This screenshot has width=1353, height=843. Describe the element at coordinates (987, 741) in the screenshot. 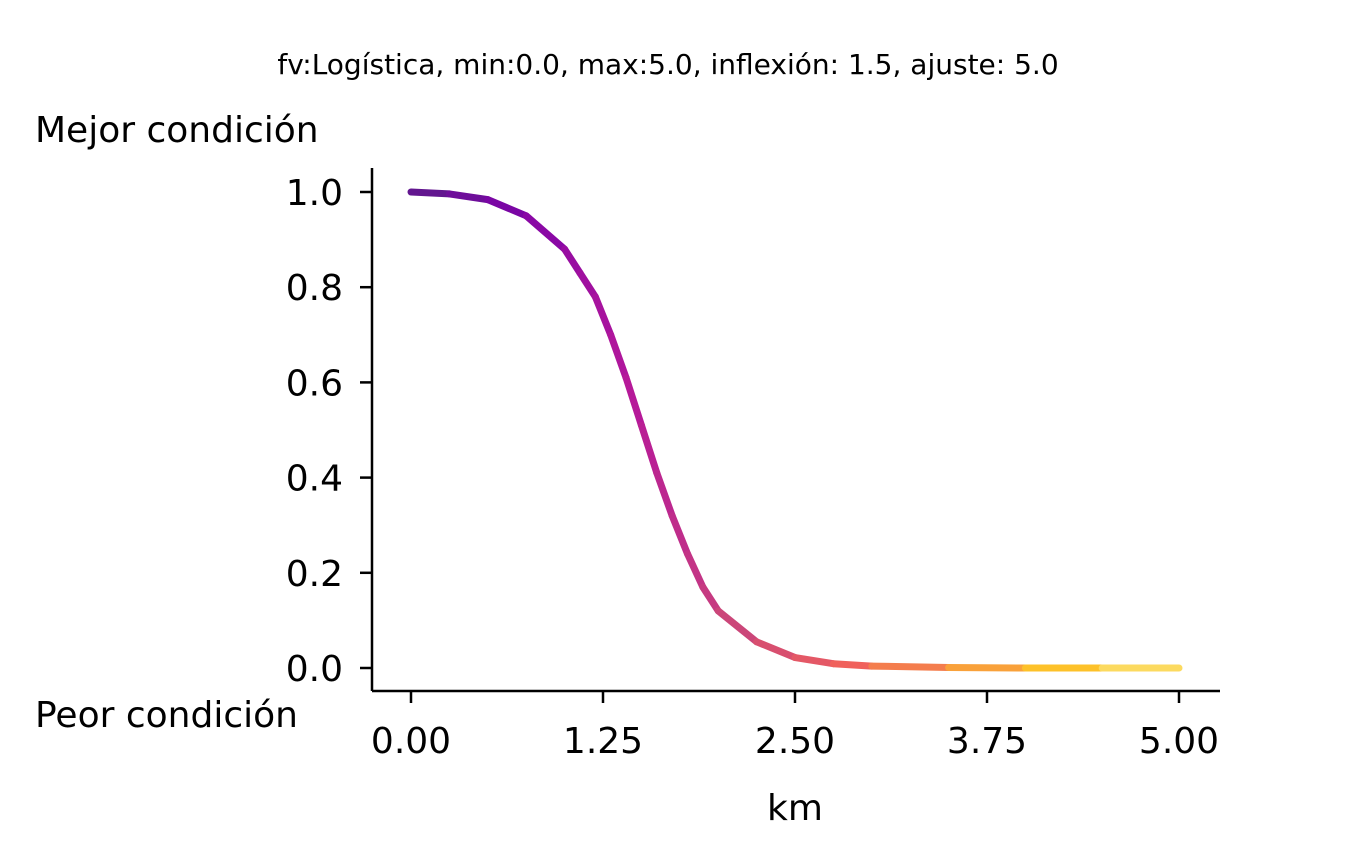

I see `x-tick-label: 3.75` at that location.